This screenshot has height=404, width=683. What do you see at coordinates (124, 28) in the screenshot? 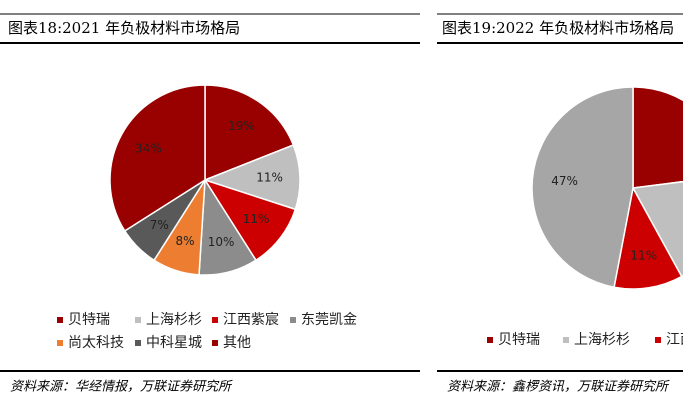
I see `chart-title: 图表18:2021 年负极材料市场格局` at bounding box center [124, 28].